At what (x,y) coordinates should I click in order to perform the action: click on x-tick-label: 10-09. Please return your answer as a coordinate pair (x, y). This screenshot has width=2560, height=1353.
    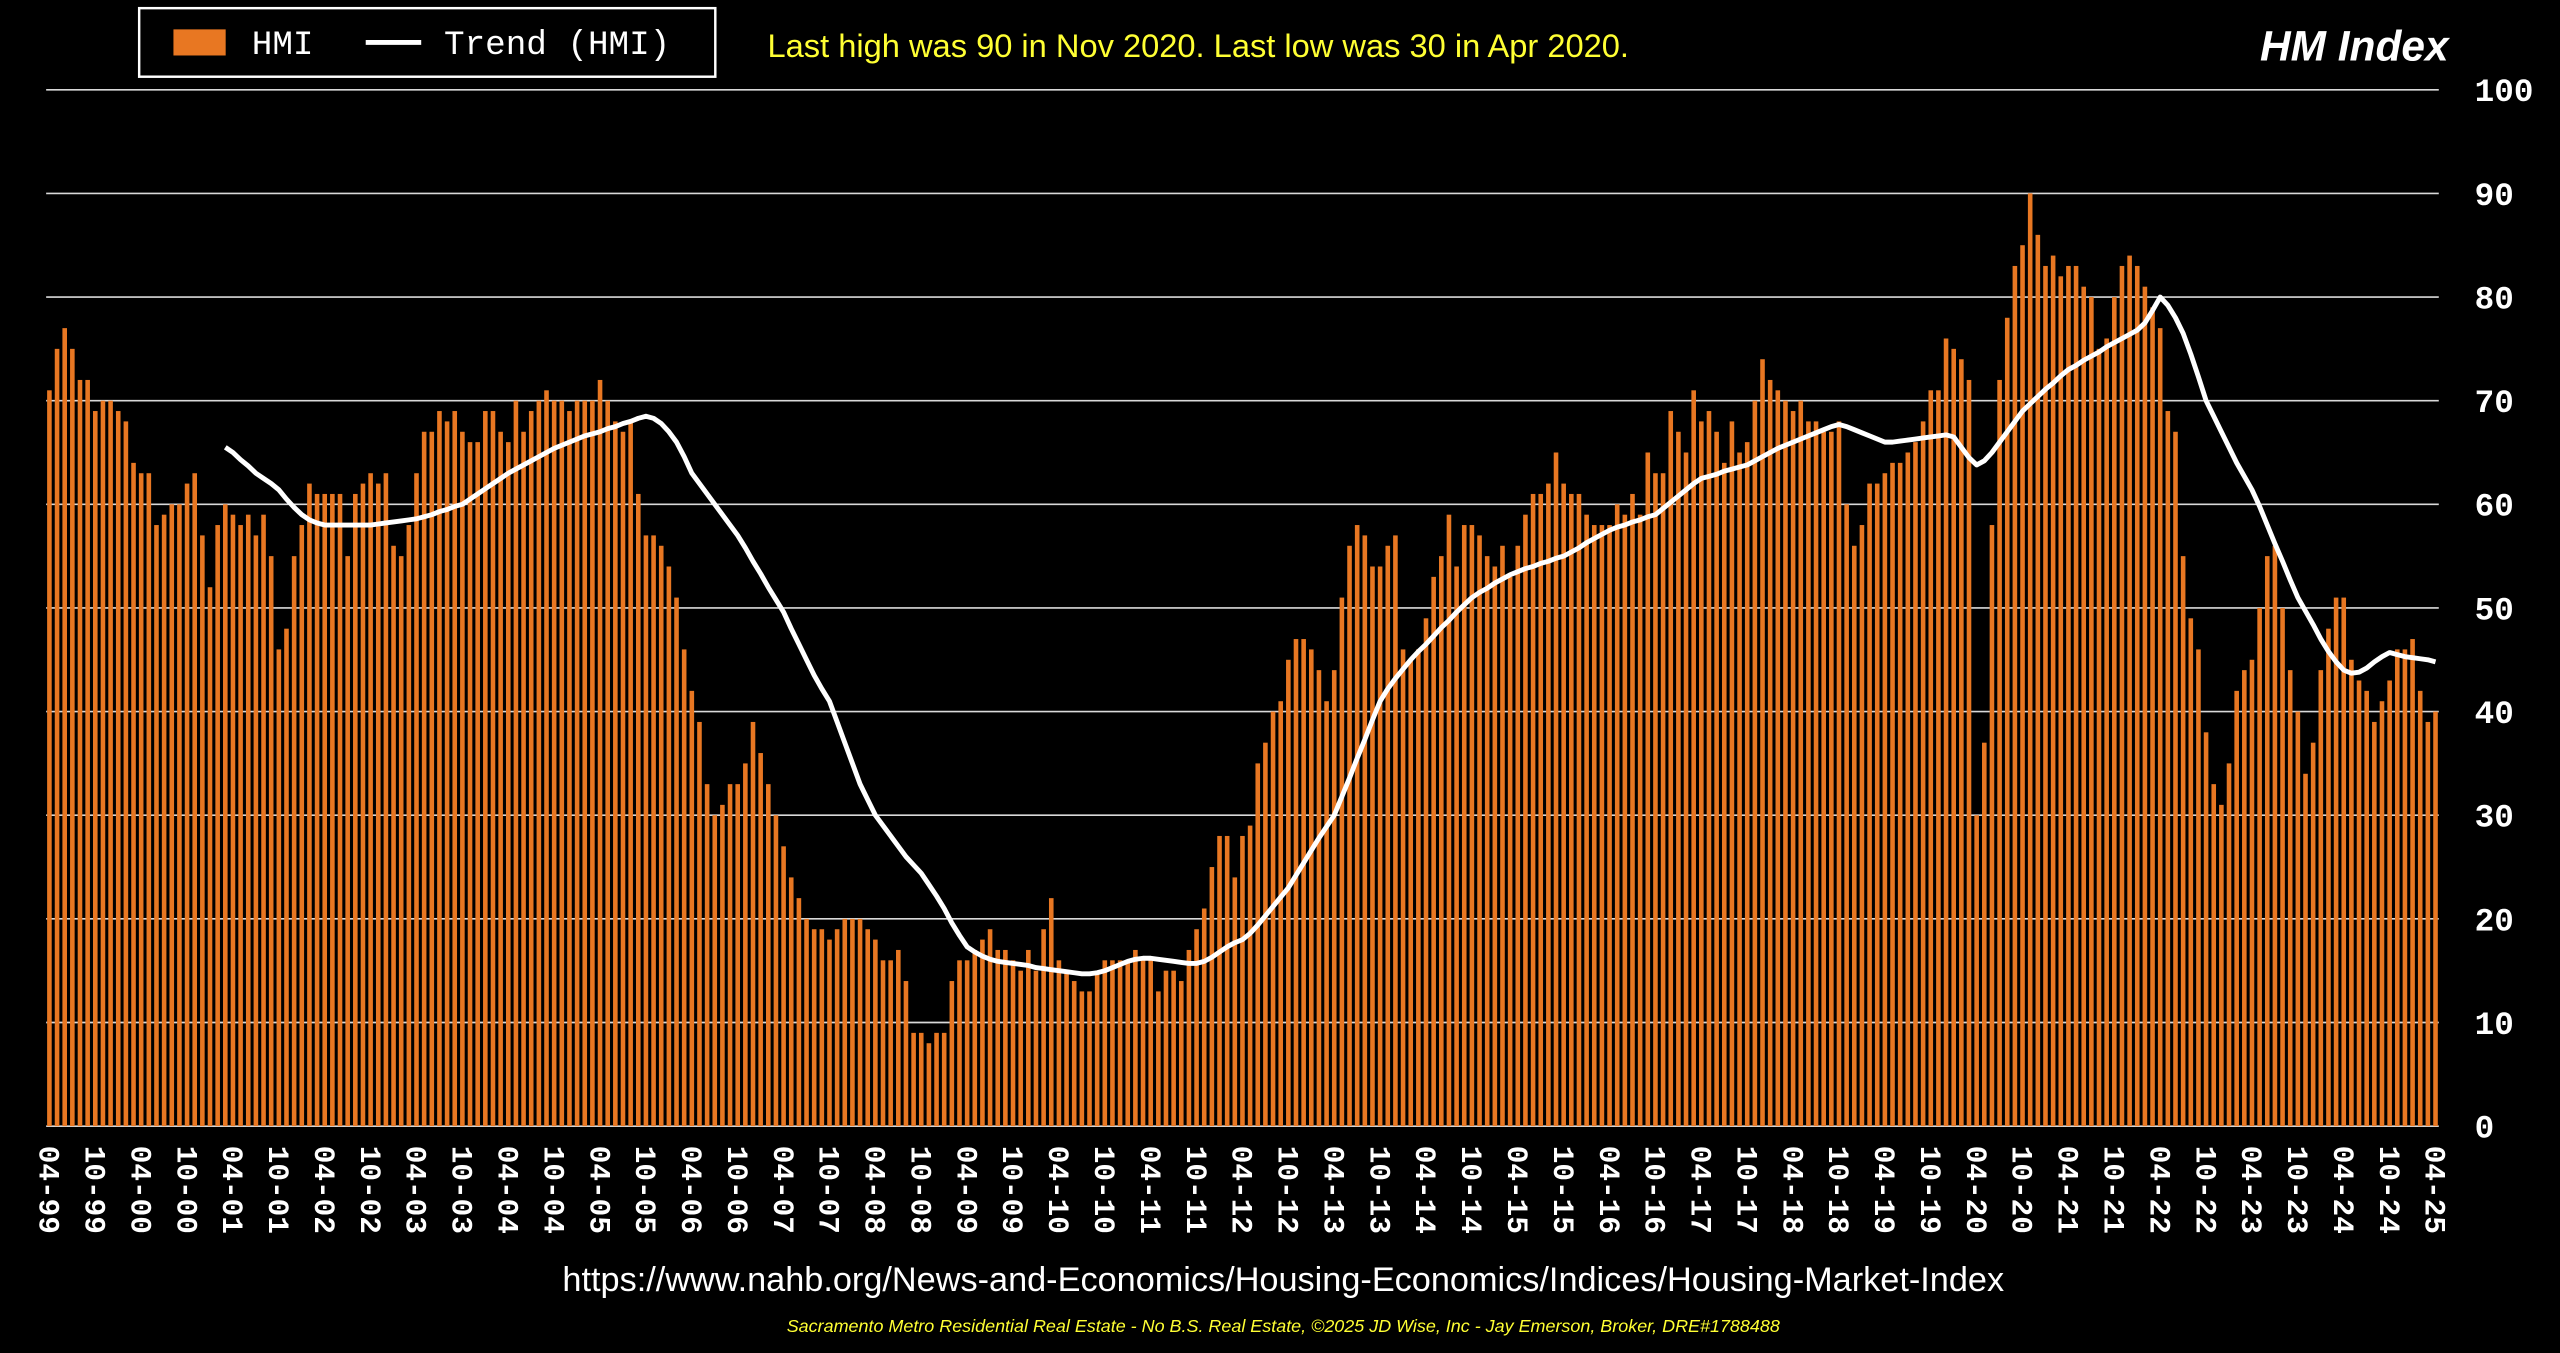
    Looking at the image, I should click on (1010, 1190).